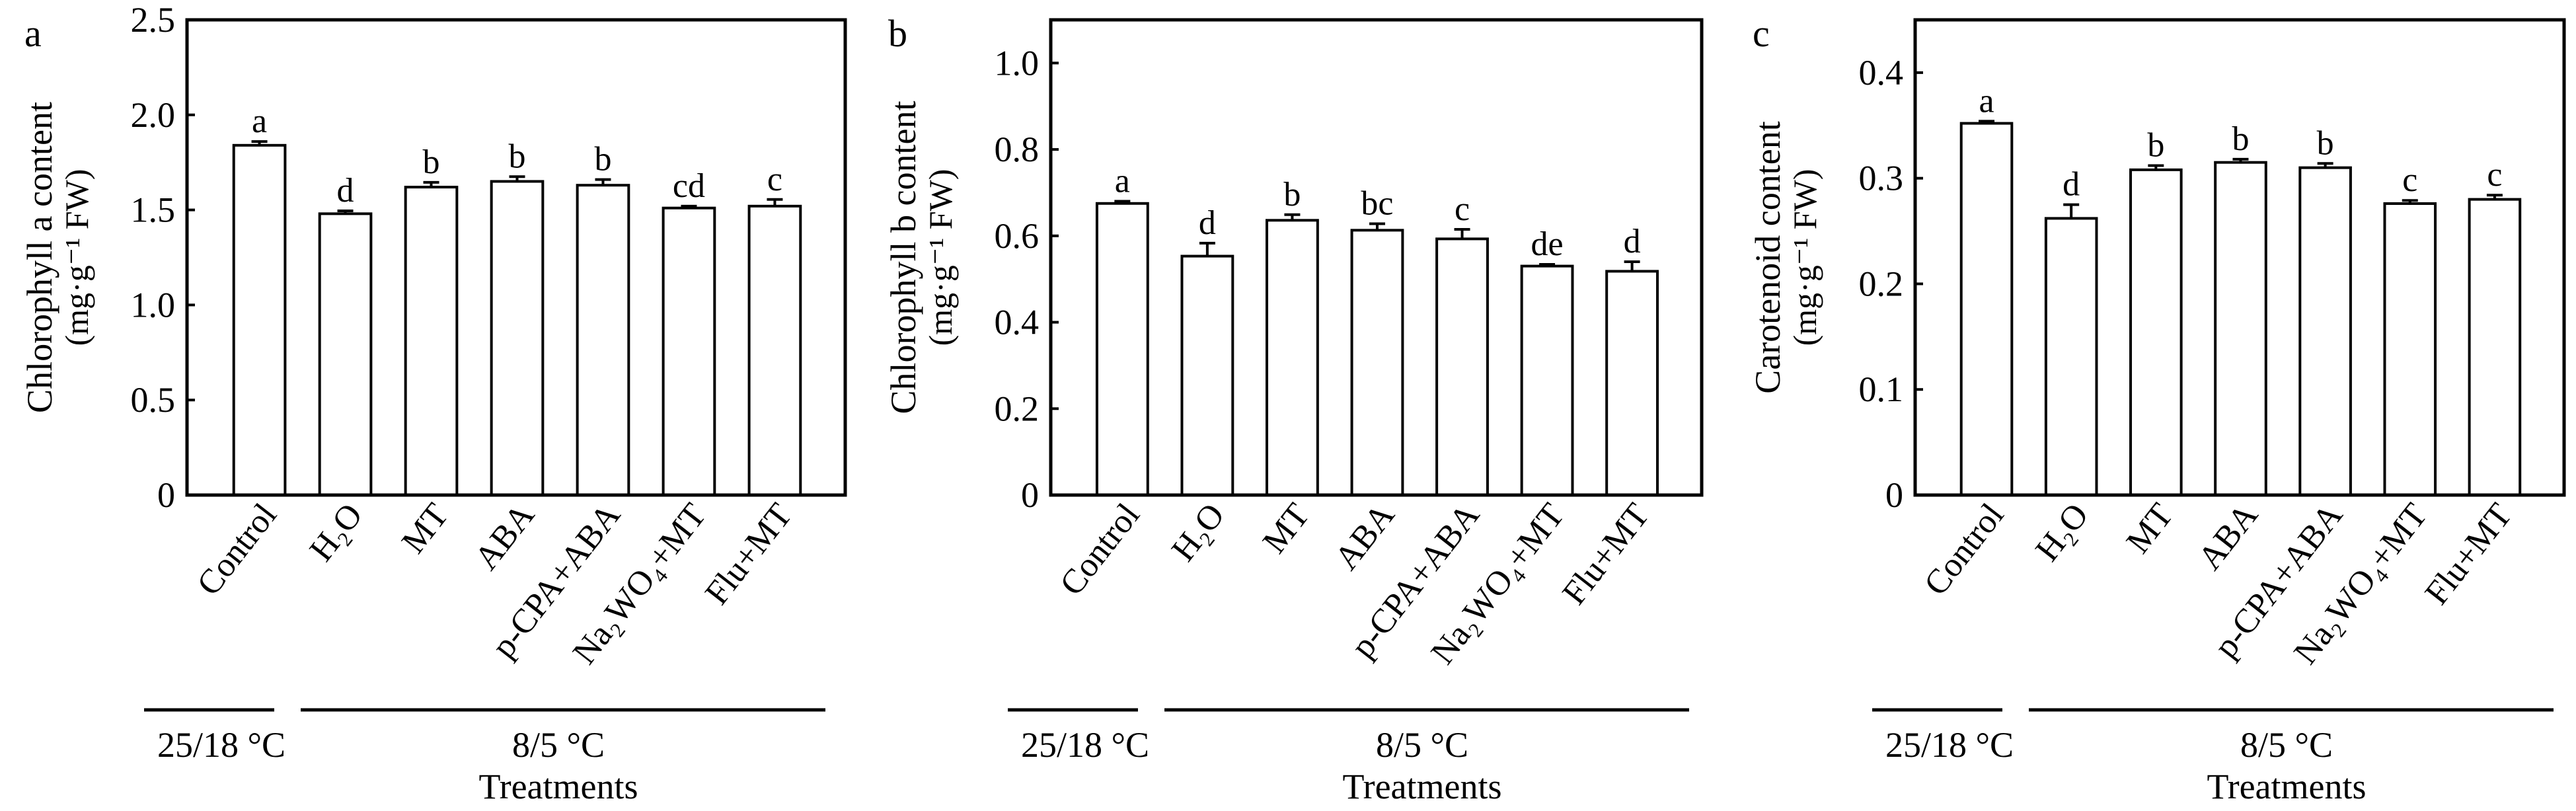 The width and height of the screenshot is (2576, 811). What do you see at coordinates (1017, 236) in the screenshot?
I see `y-tick-label: 0.6` at bounding box center [1017, 236].